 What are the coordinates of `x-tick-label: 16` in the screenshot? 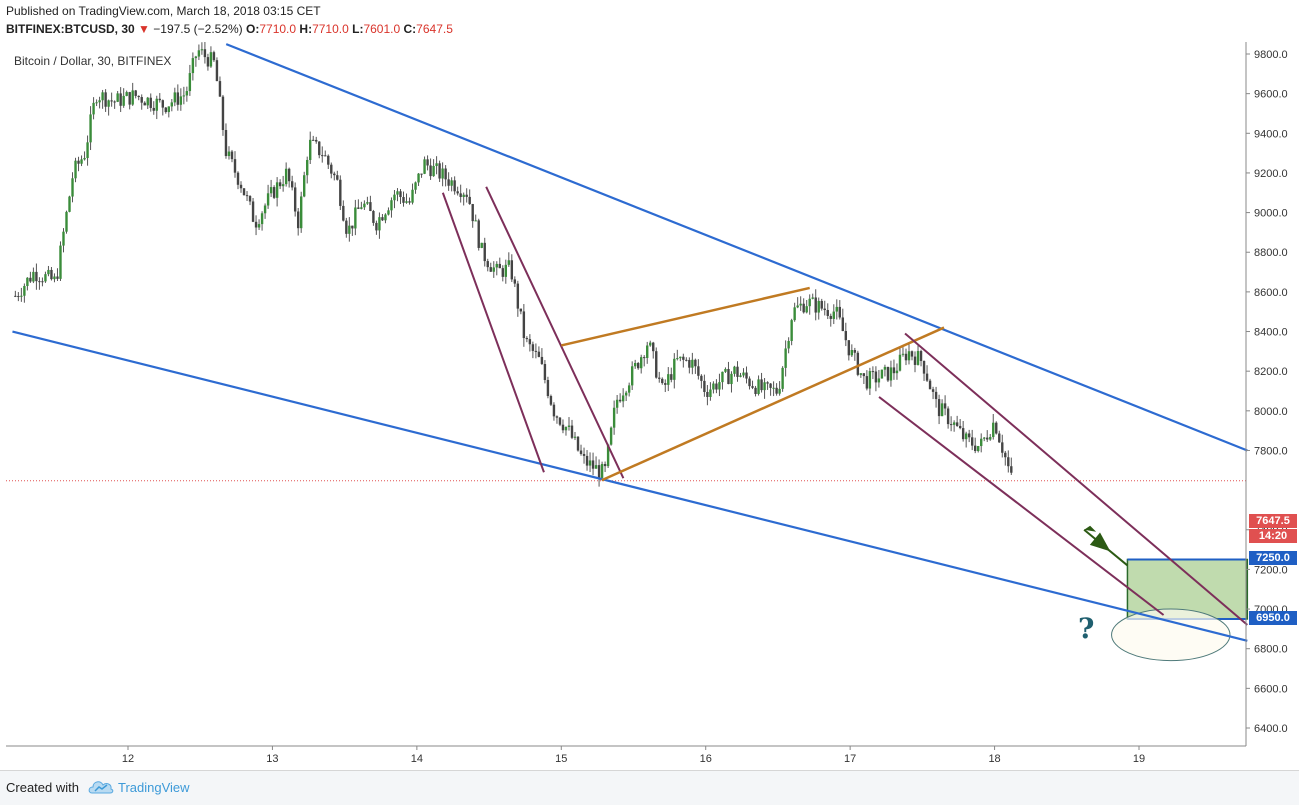 It's located at (706, 759).